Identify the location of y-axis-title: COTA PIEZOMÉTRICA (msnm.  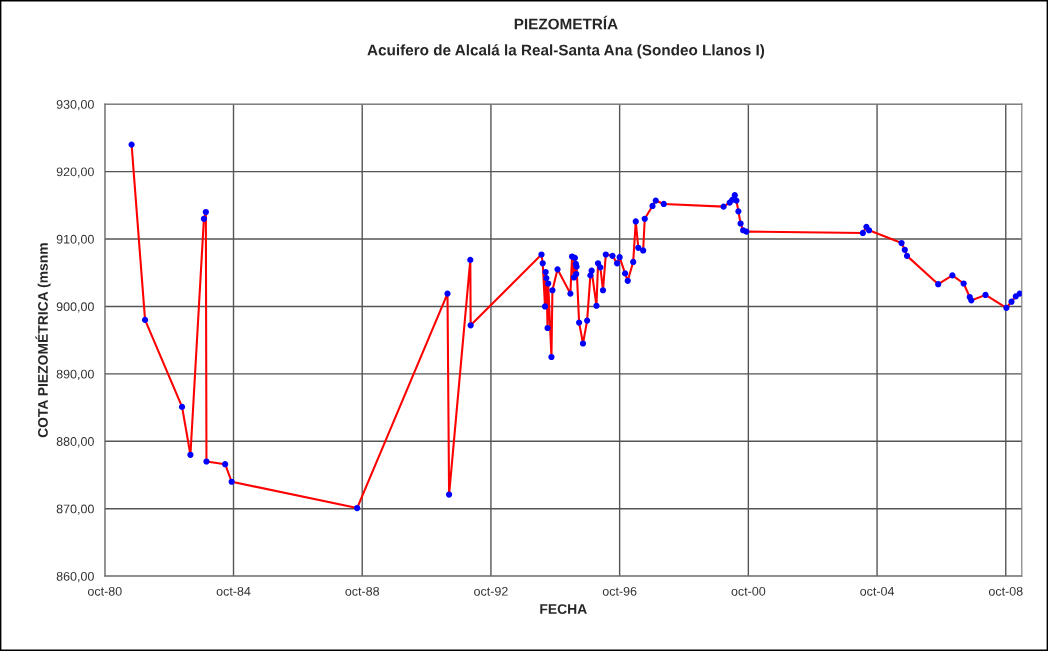
(43, 340).